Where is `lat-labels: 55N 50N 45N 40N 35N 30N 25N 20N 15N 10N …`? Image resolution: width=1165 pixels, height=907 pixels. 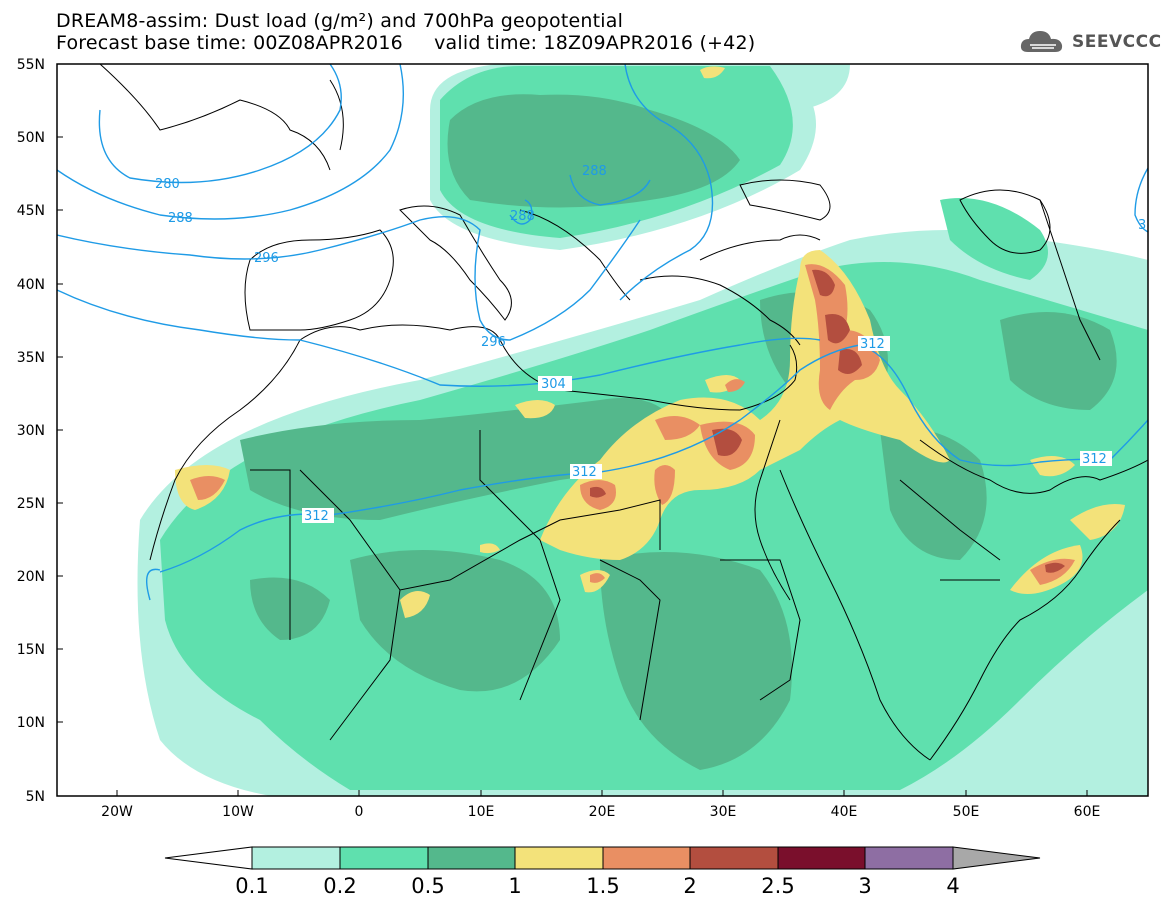
lat-labels: 55N 50N 45N 40N 35N 30N 25N 20N 15N 10N … is located at coordinates (31, 431).